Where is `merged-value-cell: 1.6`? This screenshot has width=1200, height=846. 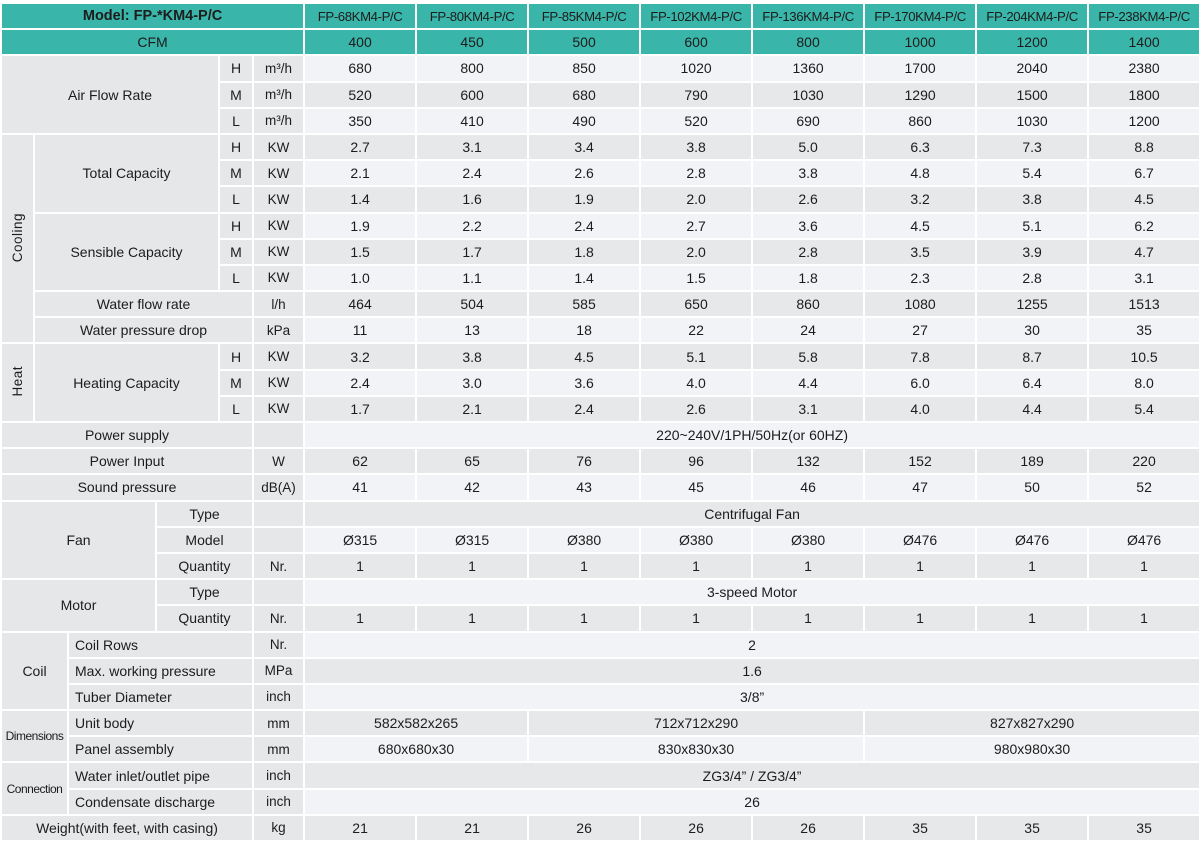 merged-value-cell: 1.6 is located at coordinates (751, 670).